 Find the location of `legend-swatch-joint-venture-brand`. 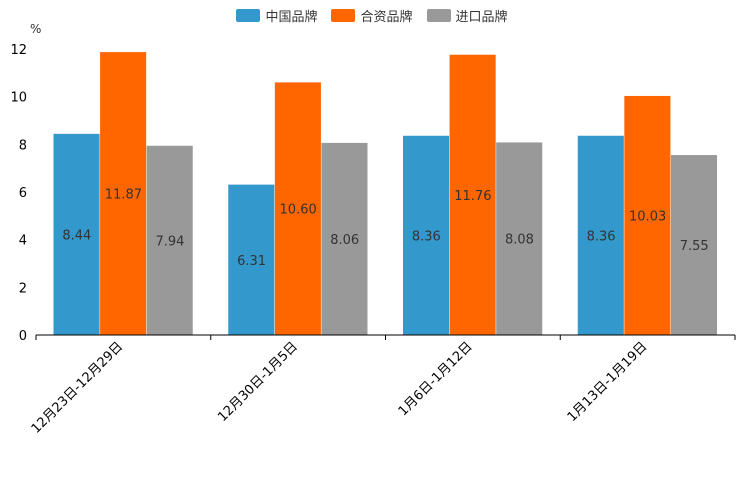

legend-swatch-joint-venture-brand is located at coordinates (343, 15).